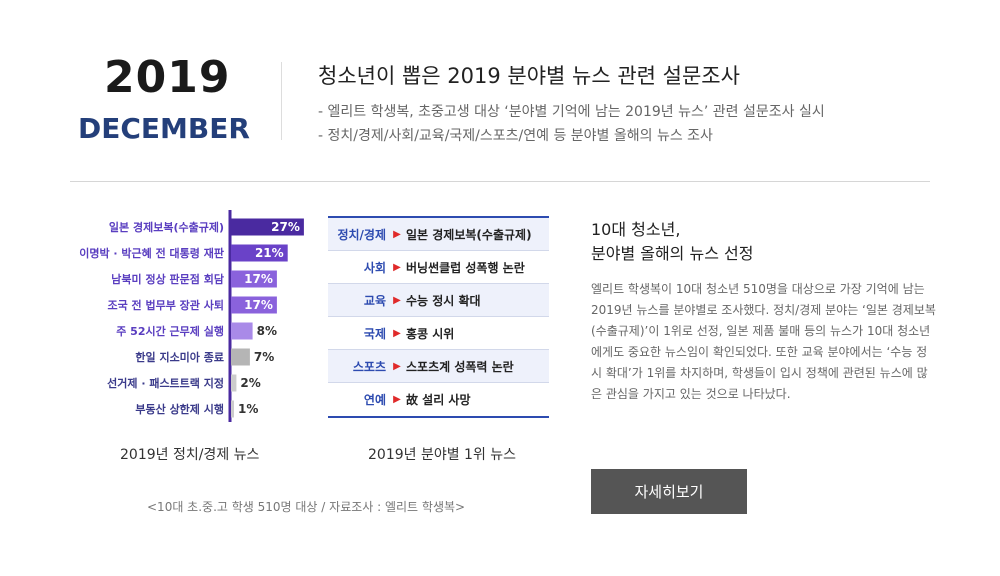 Image resolution: width=1000 pixels, height=576 pixels. I want to click on news-label: 홍콩 시위, so click(430, 333).